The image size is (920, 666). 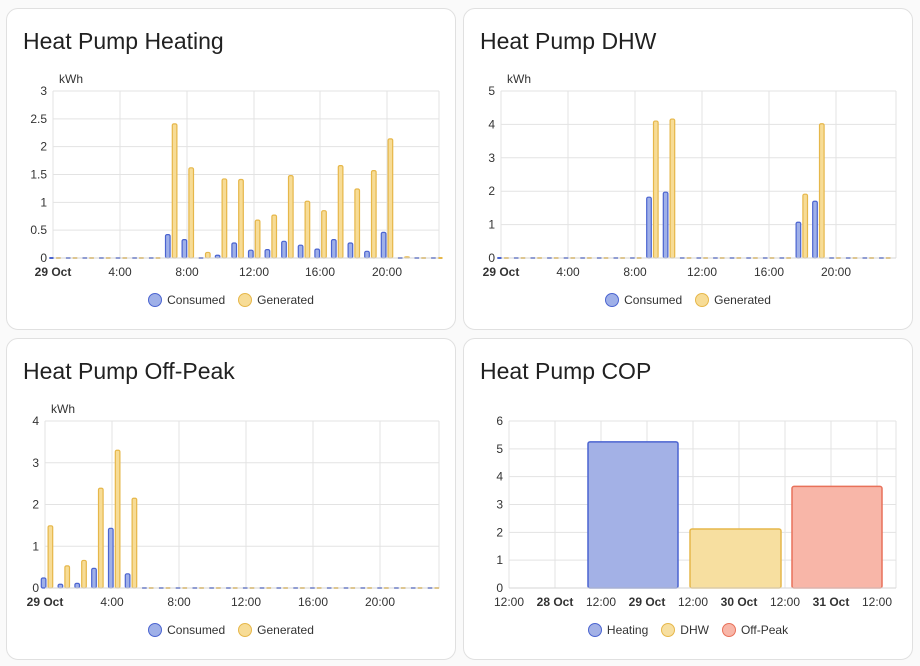 I want to click on legend-item: Off-Peak, so click(x=755, y=630).